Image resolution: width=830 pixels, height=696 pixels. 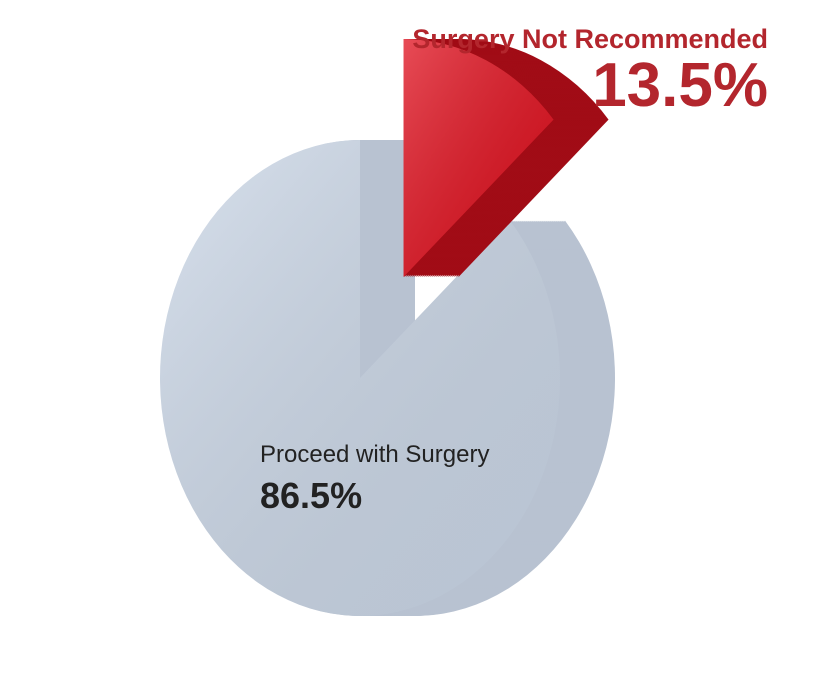 What do you see at coordinates (311, 495) in the screenshot?
I see `value-label: 86.5%` at bounding box center [311, 495].